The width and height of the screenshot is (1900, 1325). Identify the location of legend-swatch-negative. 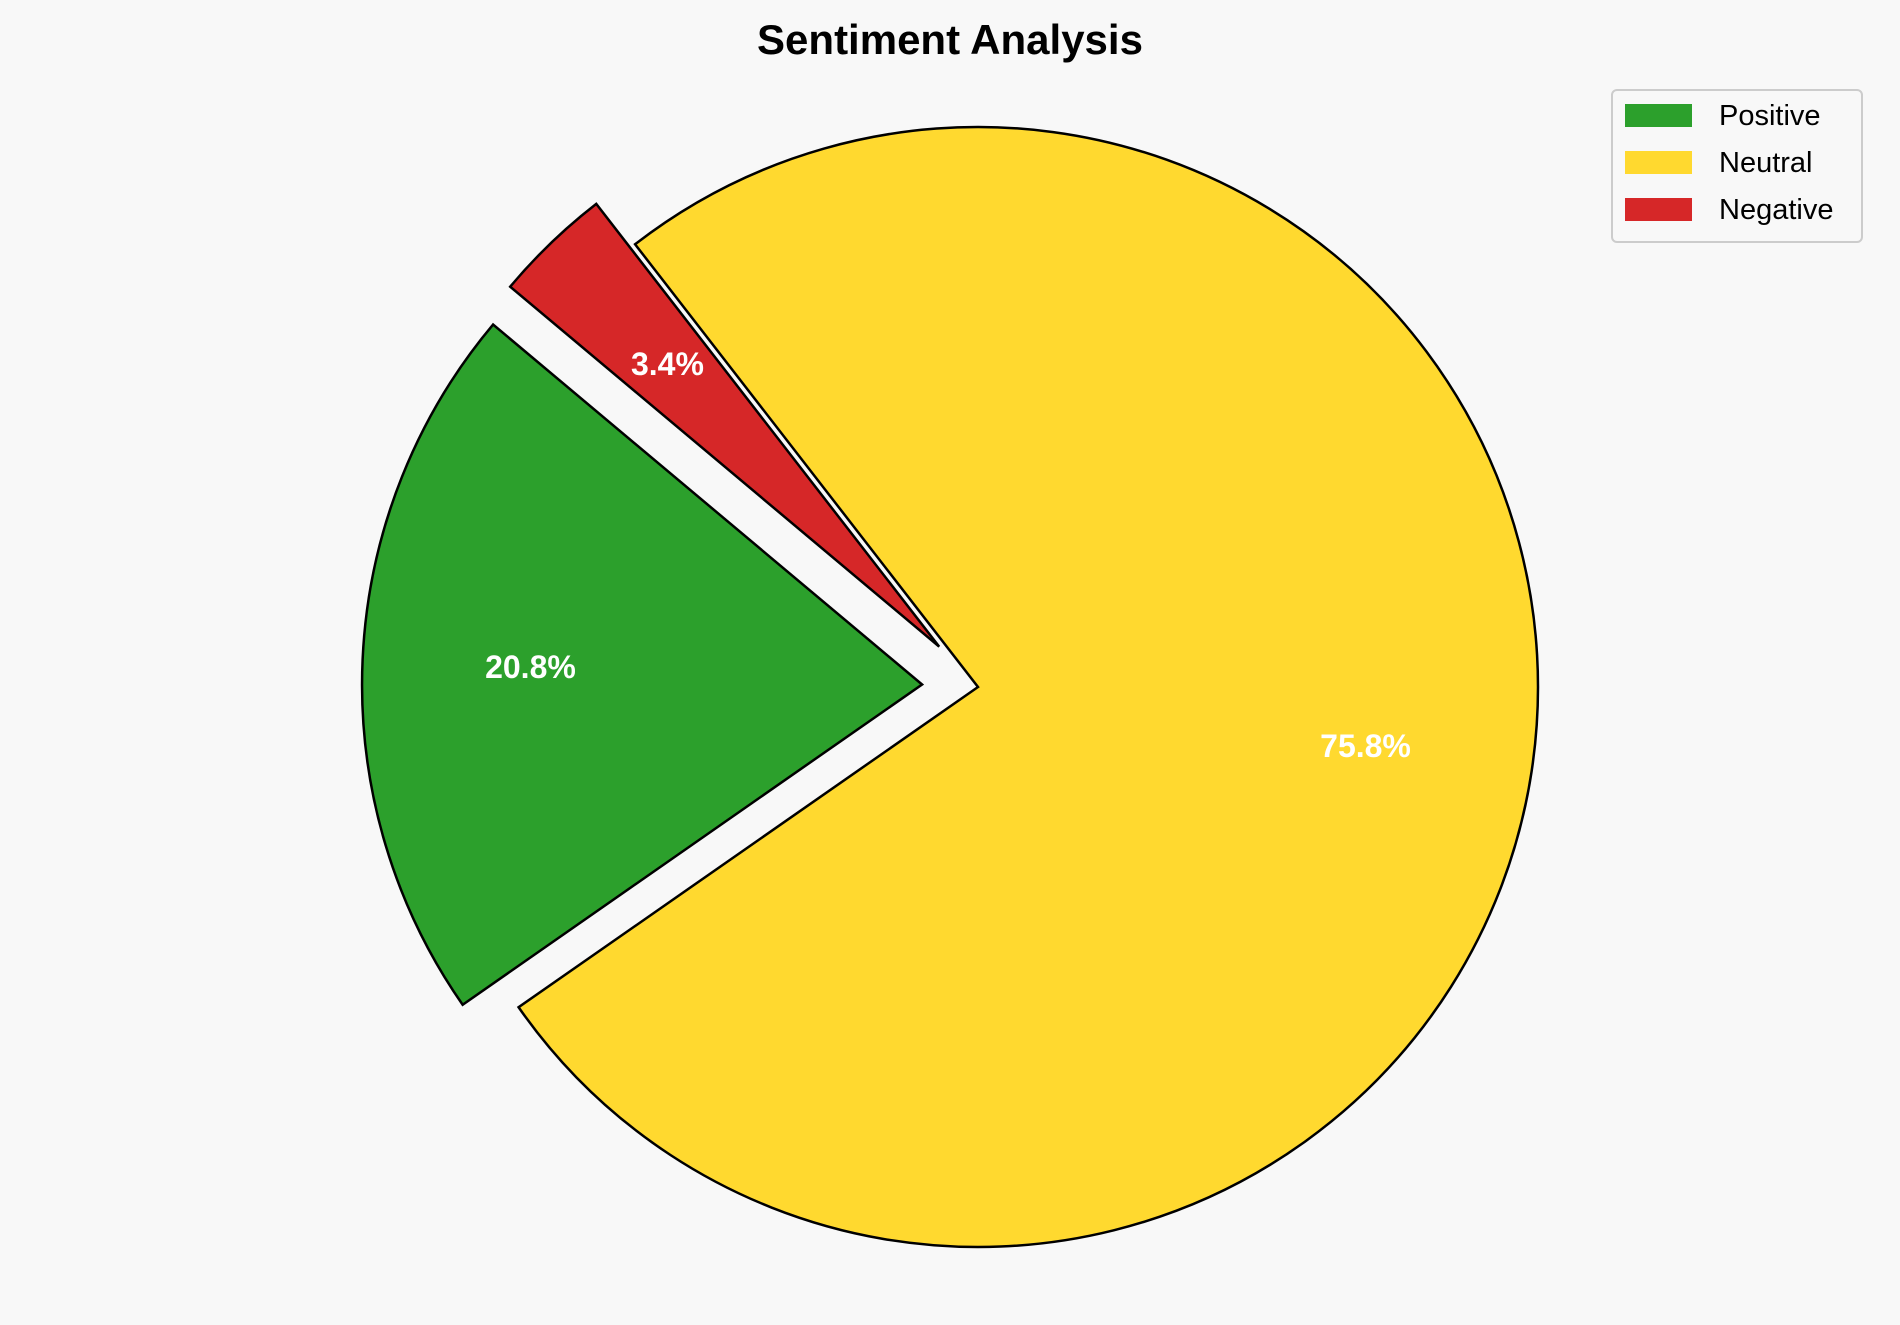
(1658, 209).